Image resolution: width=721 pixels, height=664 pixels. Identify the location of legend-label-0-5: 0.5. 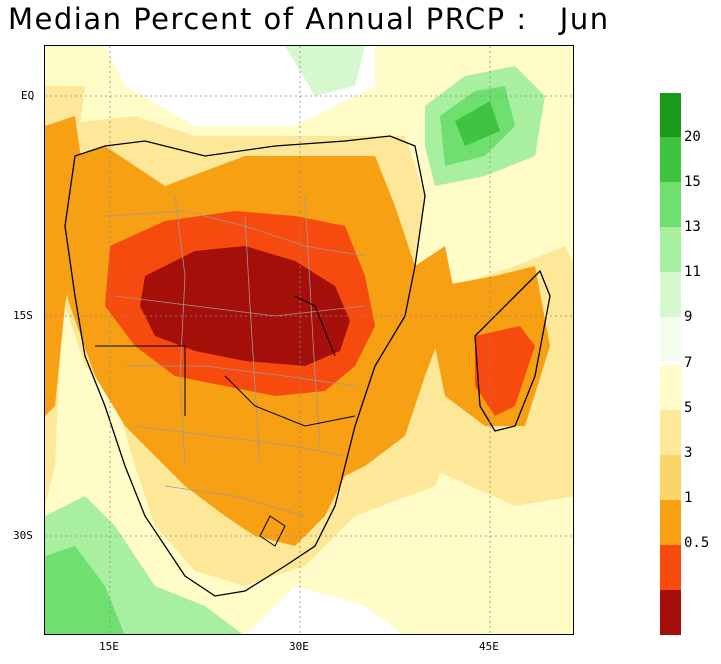
(697, 543).